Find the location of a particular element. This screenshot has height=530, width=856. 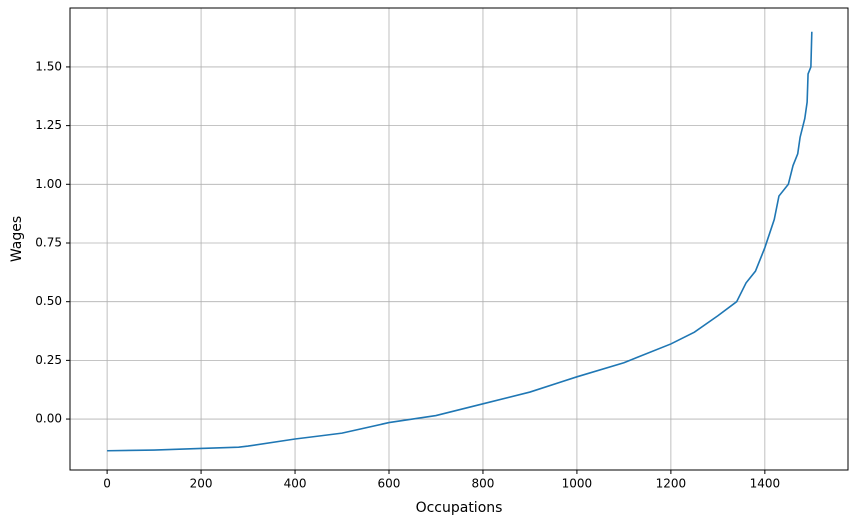

y-tick-label: 0.75 is located at coordinates (48, 242).